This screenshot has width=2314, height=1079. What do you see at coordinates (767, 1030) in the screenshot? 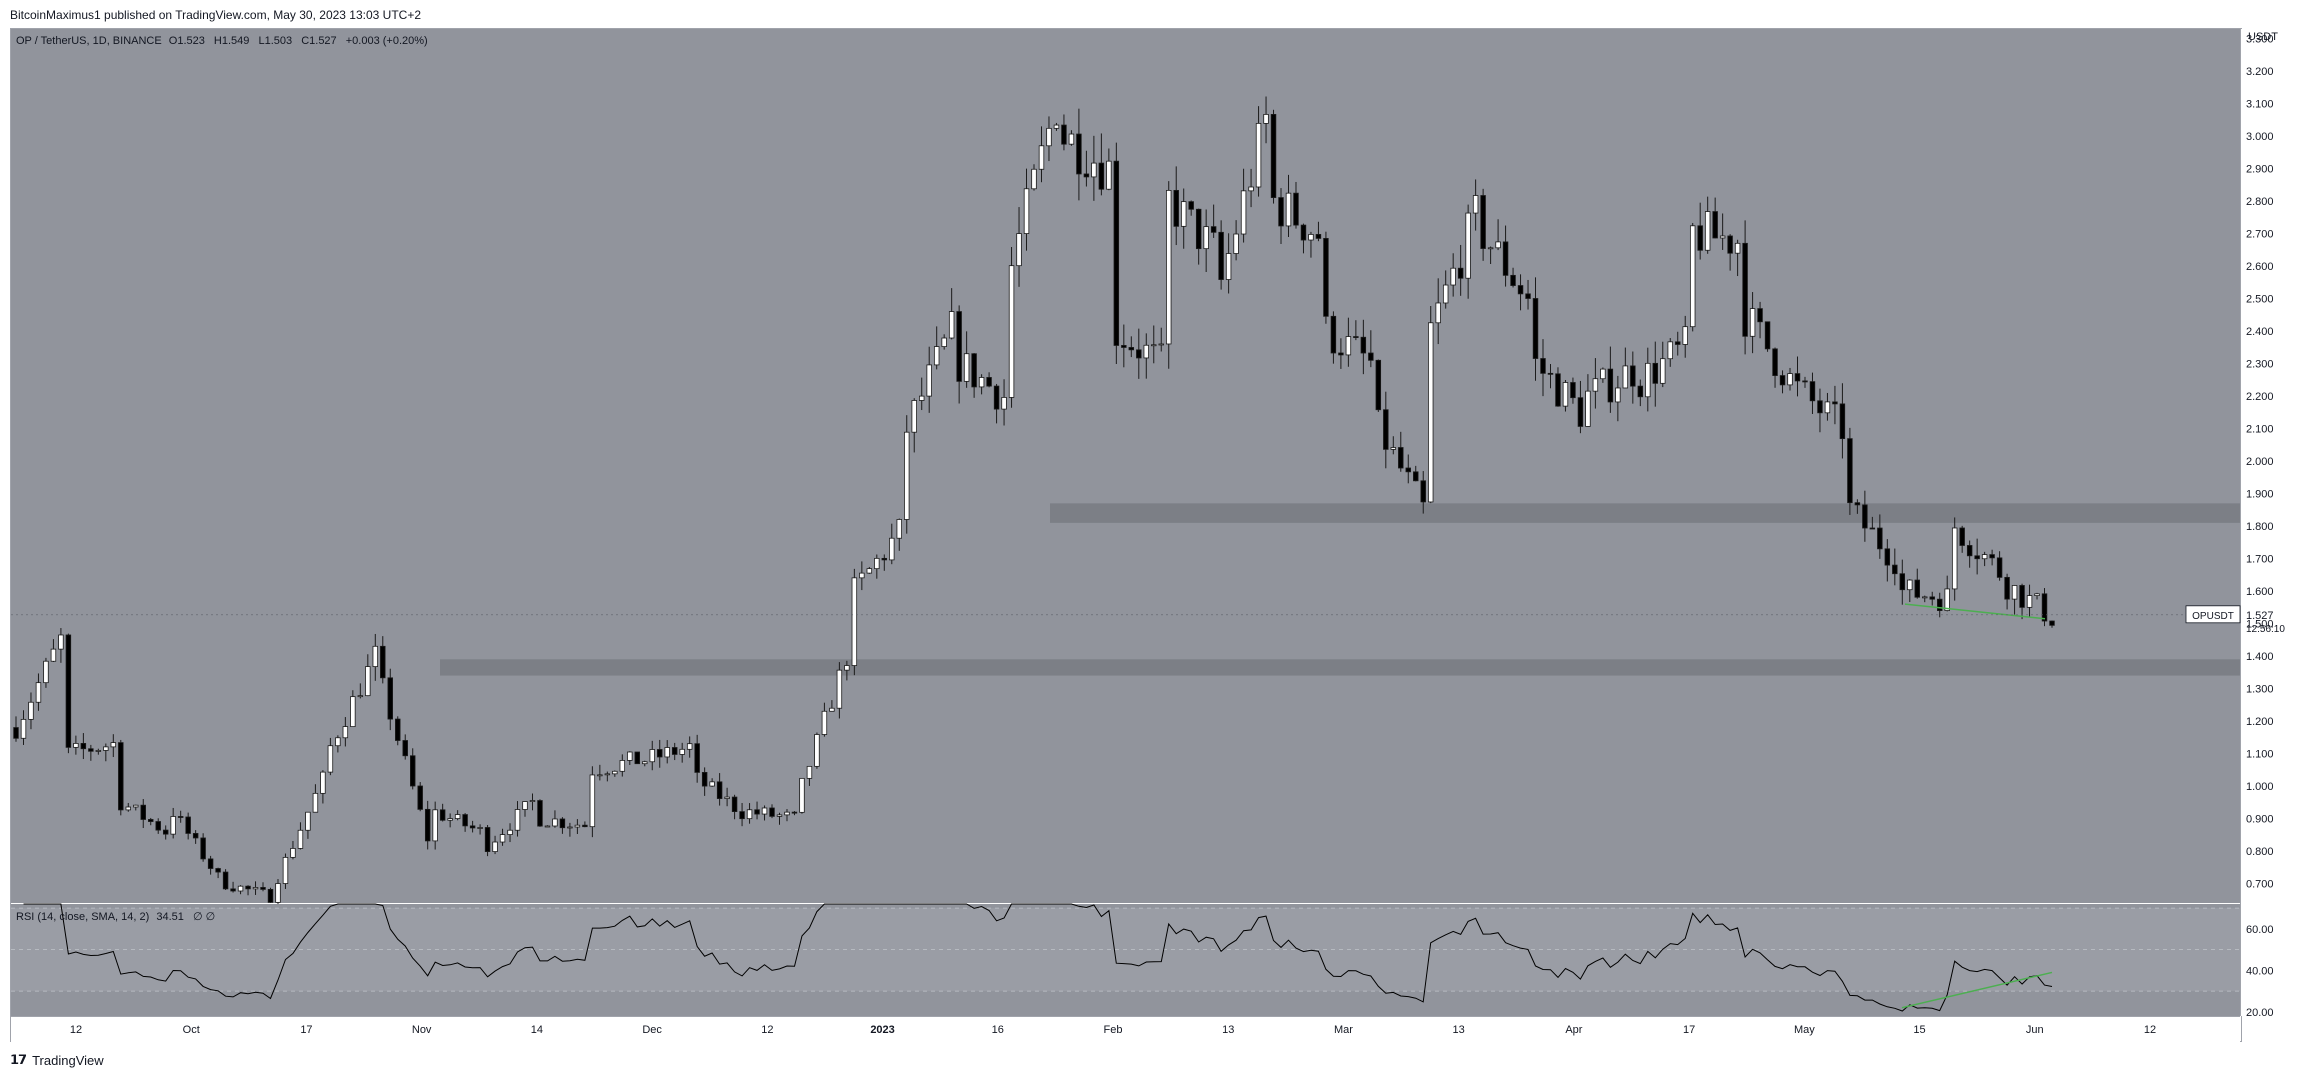
I see `time-tick: 12` at bounding box center [767, 1030].